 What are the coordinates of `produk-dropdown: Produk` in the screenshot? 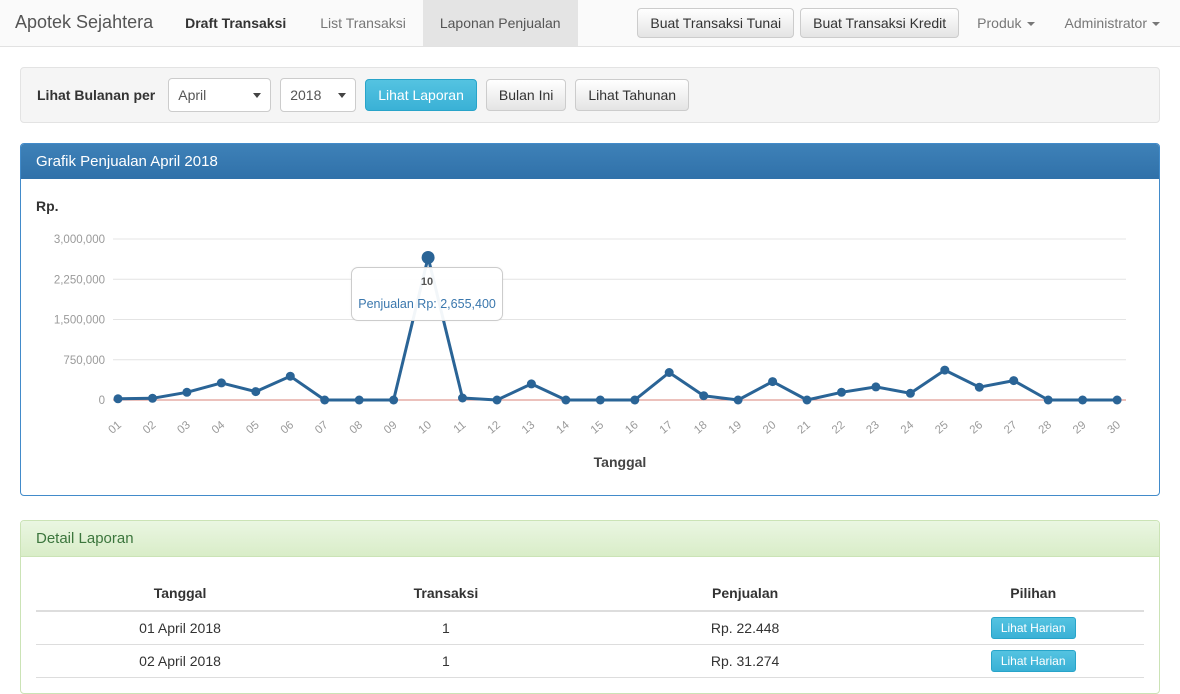 It's located at (1005, 23).